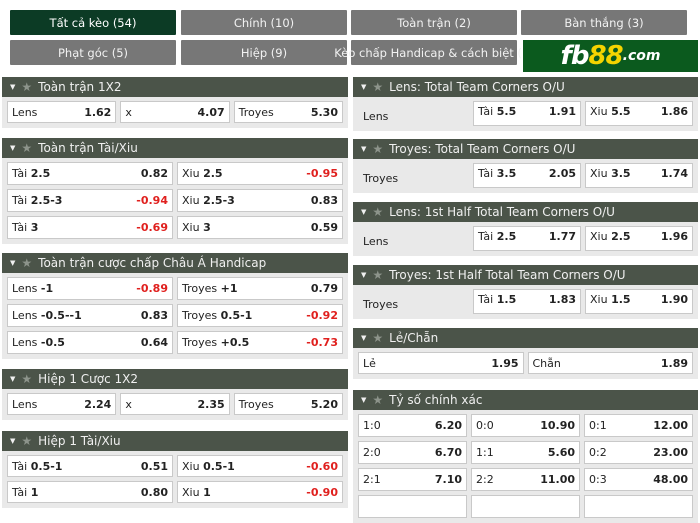 The width and height of the screenshot is (700, 523). I want to click on odds-cell: Tài 2.5 0.82, so click(90, 173).